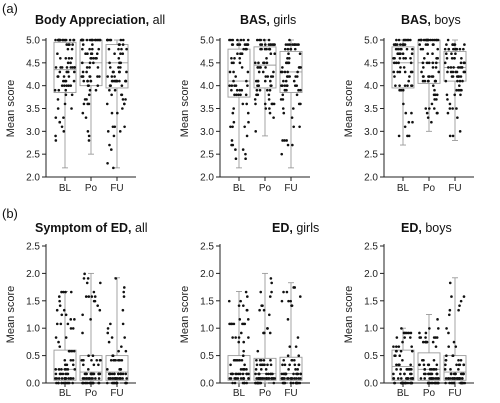 The height and width of the screenshot is (403, 500). I want to click on box-iqr, so click(455, 66).